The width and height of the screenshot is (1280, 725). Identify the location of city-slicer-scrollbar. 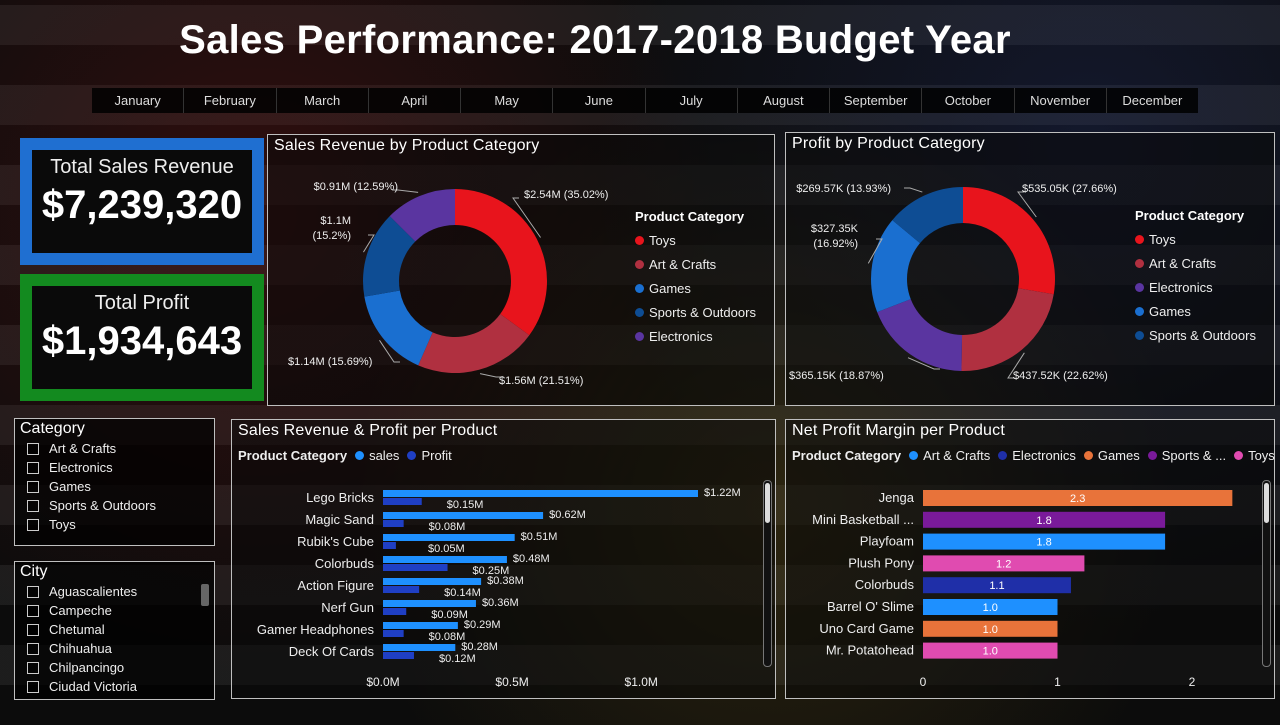
(205, 595).